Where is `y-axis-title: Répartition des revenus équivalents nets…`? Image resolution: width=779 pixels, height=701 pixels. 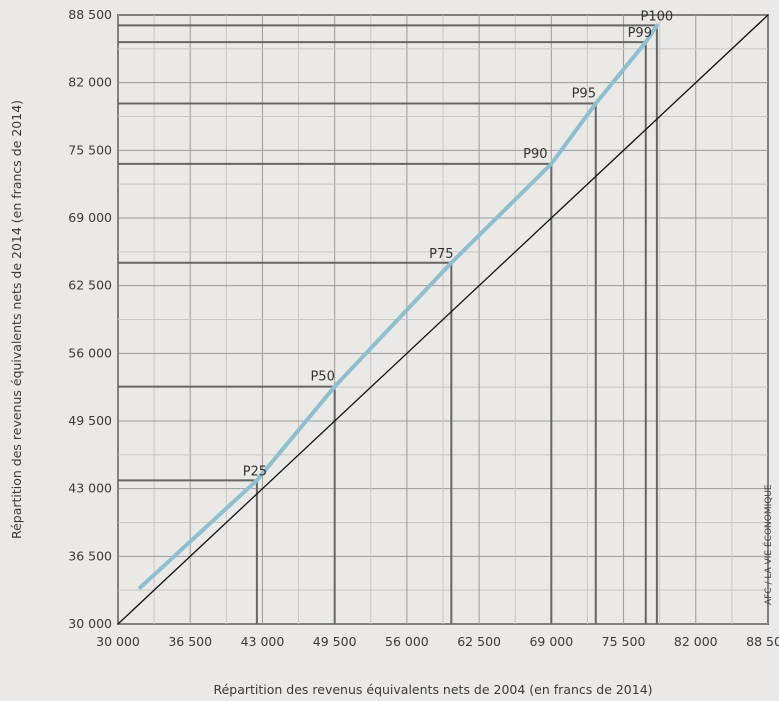 y-axis-title: Répartition des revenus équivalents nets… is located at coordinates (16, 319).